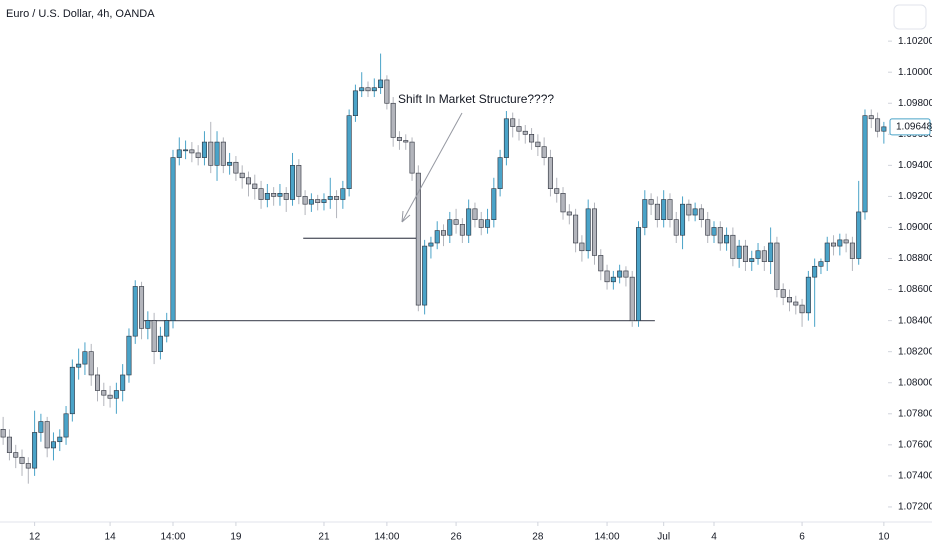 The height and width of the screenshot is (550, 932). What do you see at coordinates (910, 17) in the screenshot?
I see `toolbar-button` at bounding box center [910, 17].